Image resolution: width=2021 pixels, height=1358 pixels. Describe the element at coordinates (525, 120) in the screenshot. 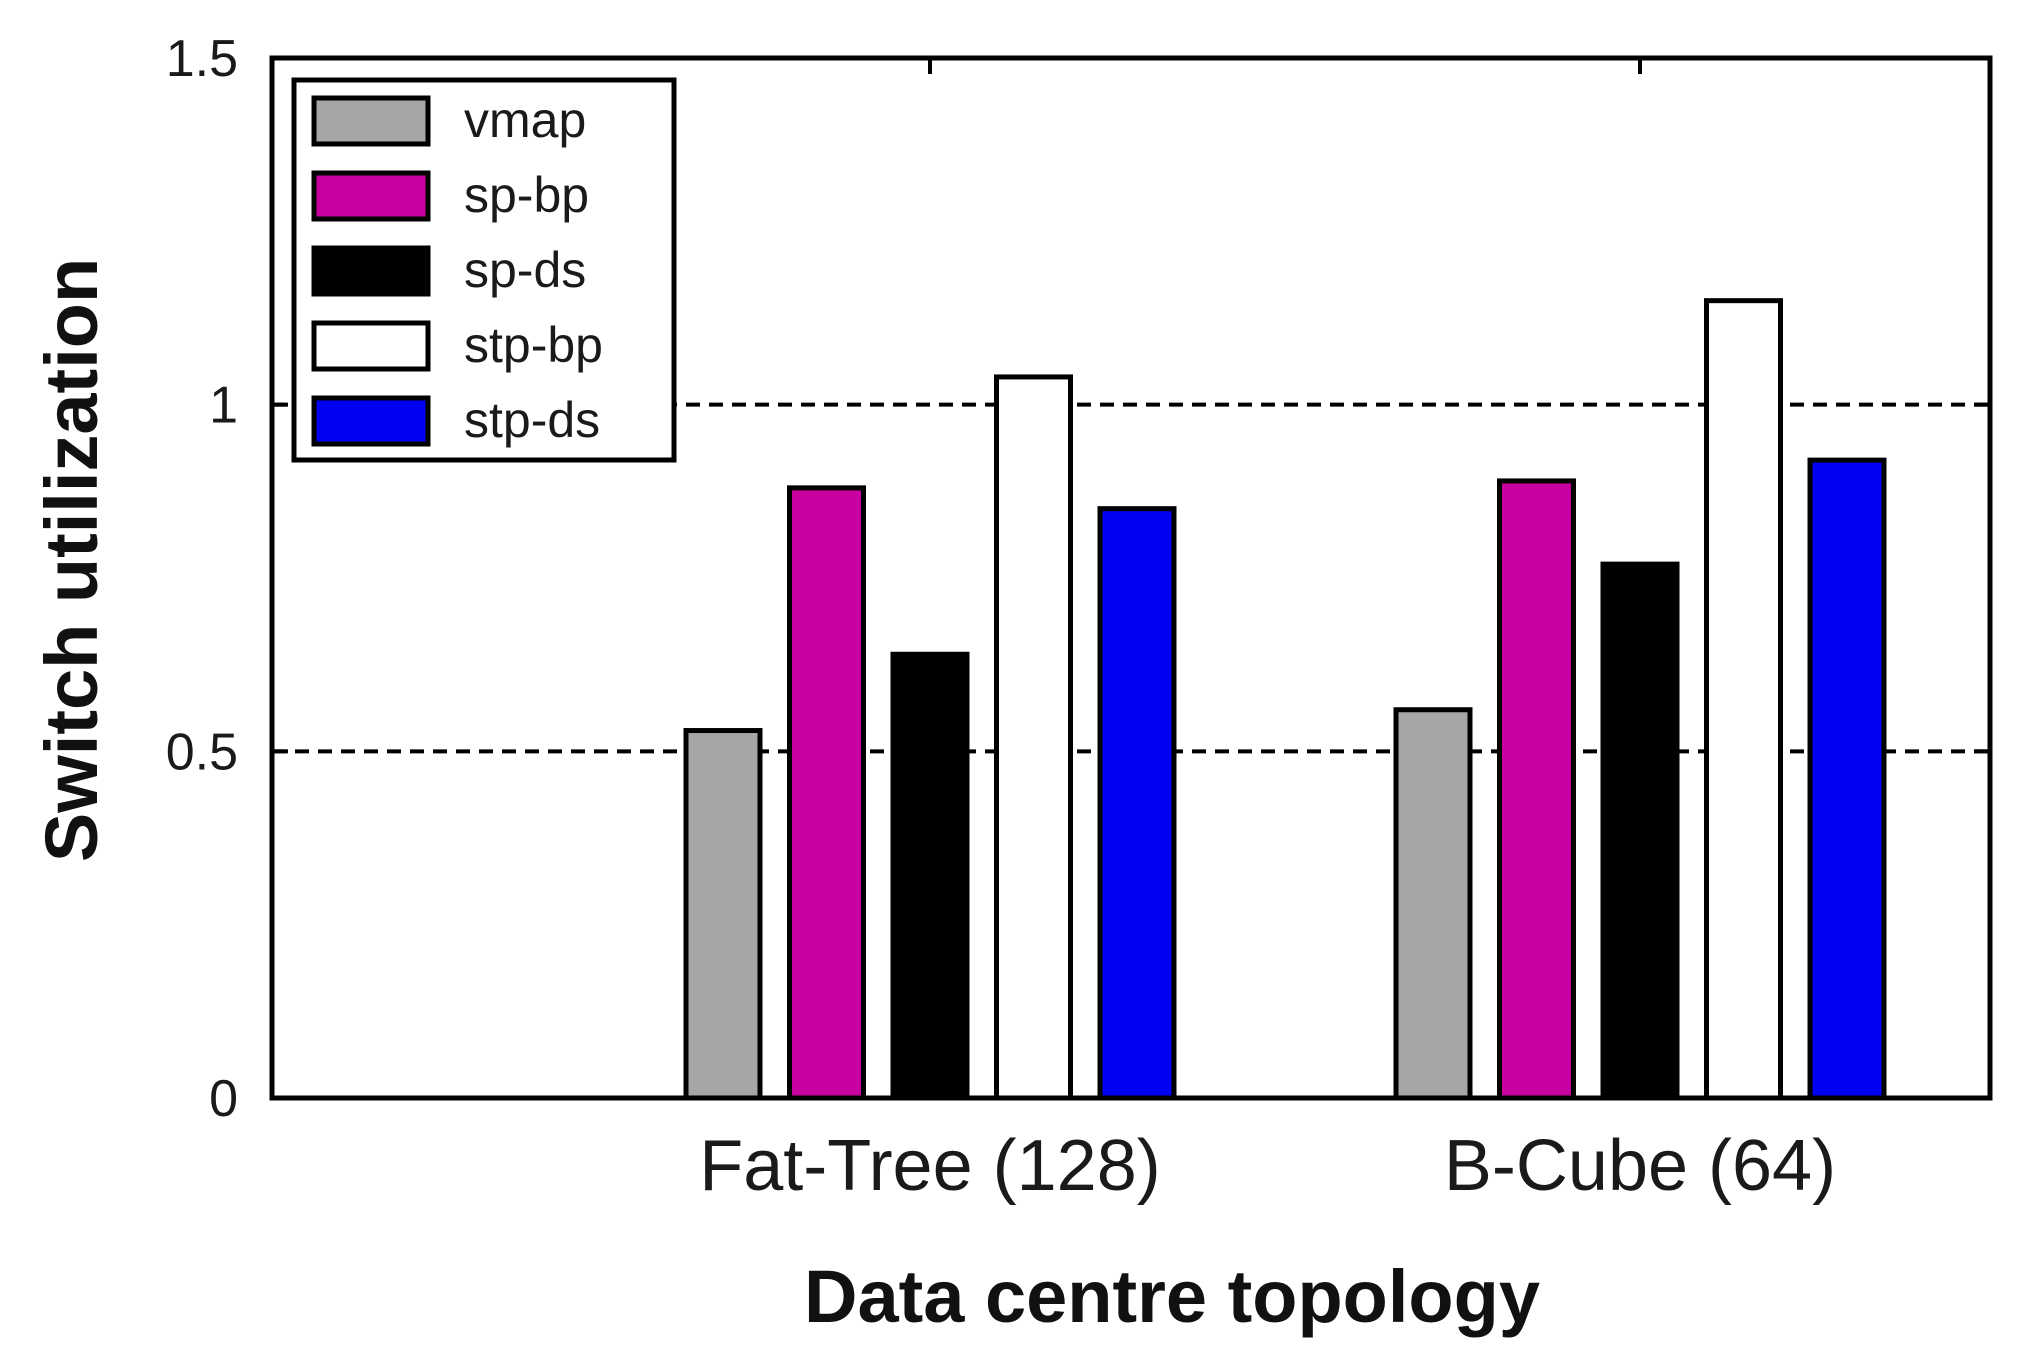

I see `legend-label: vmap` at that location.